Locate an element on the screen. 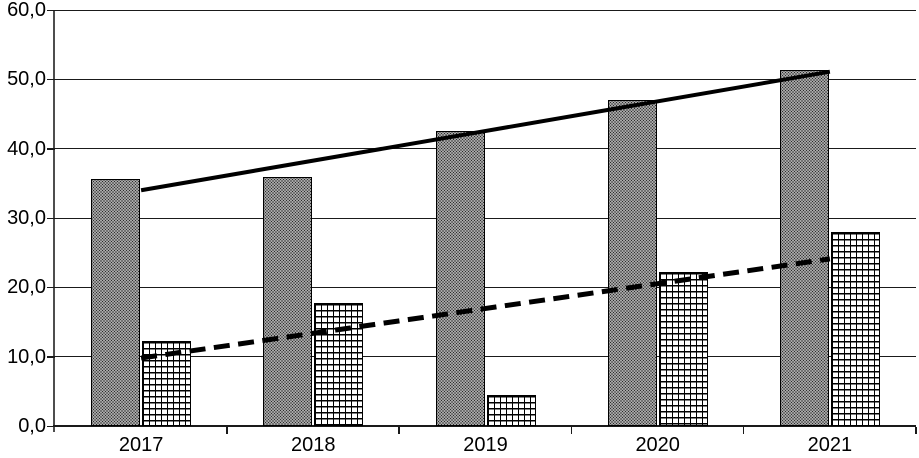 This screenshot has height=458, width=919. y-tick-label: 30,0 is located at coordinates (26, 218).